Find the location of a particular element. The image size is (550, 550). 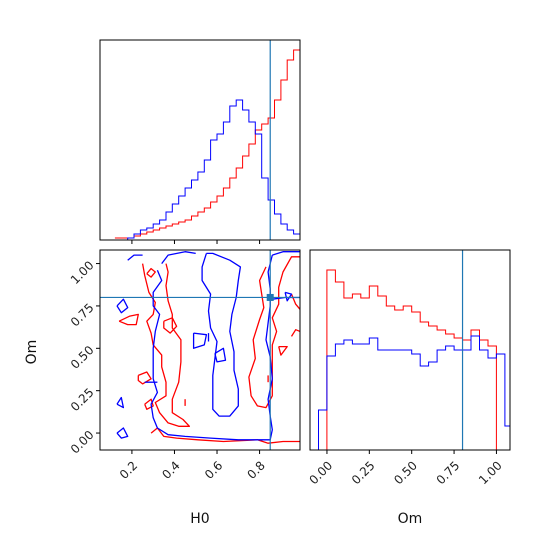

om-histogram-frame is located at coordinates (410, 350).